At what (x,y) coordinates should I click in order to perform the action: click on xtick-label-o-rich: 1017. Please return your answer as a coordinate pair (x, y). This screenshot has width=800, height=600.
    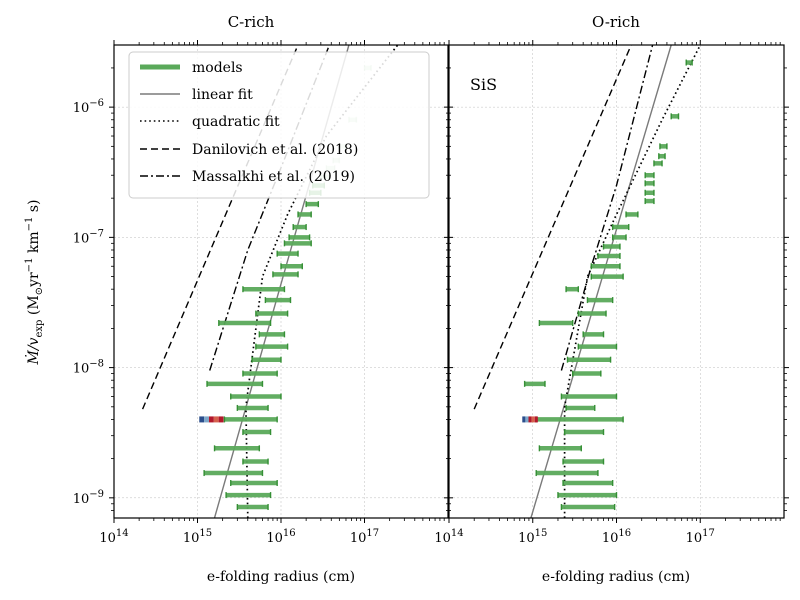
    Looking at the image, I should click on (700, 537).